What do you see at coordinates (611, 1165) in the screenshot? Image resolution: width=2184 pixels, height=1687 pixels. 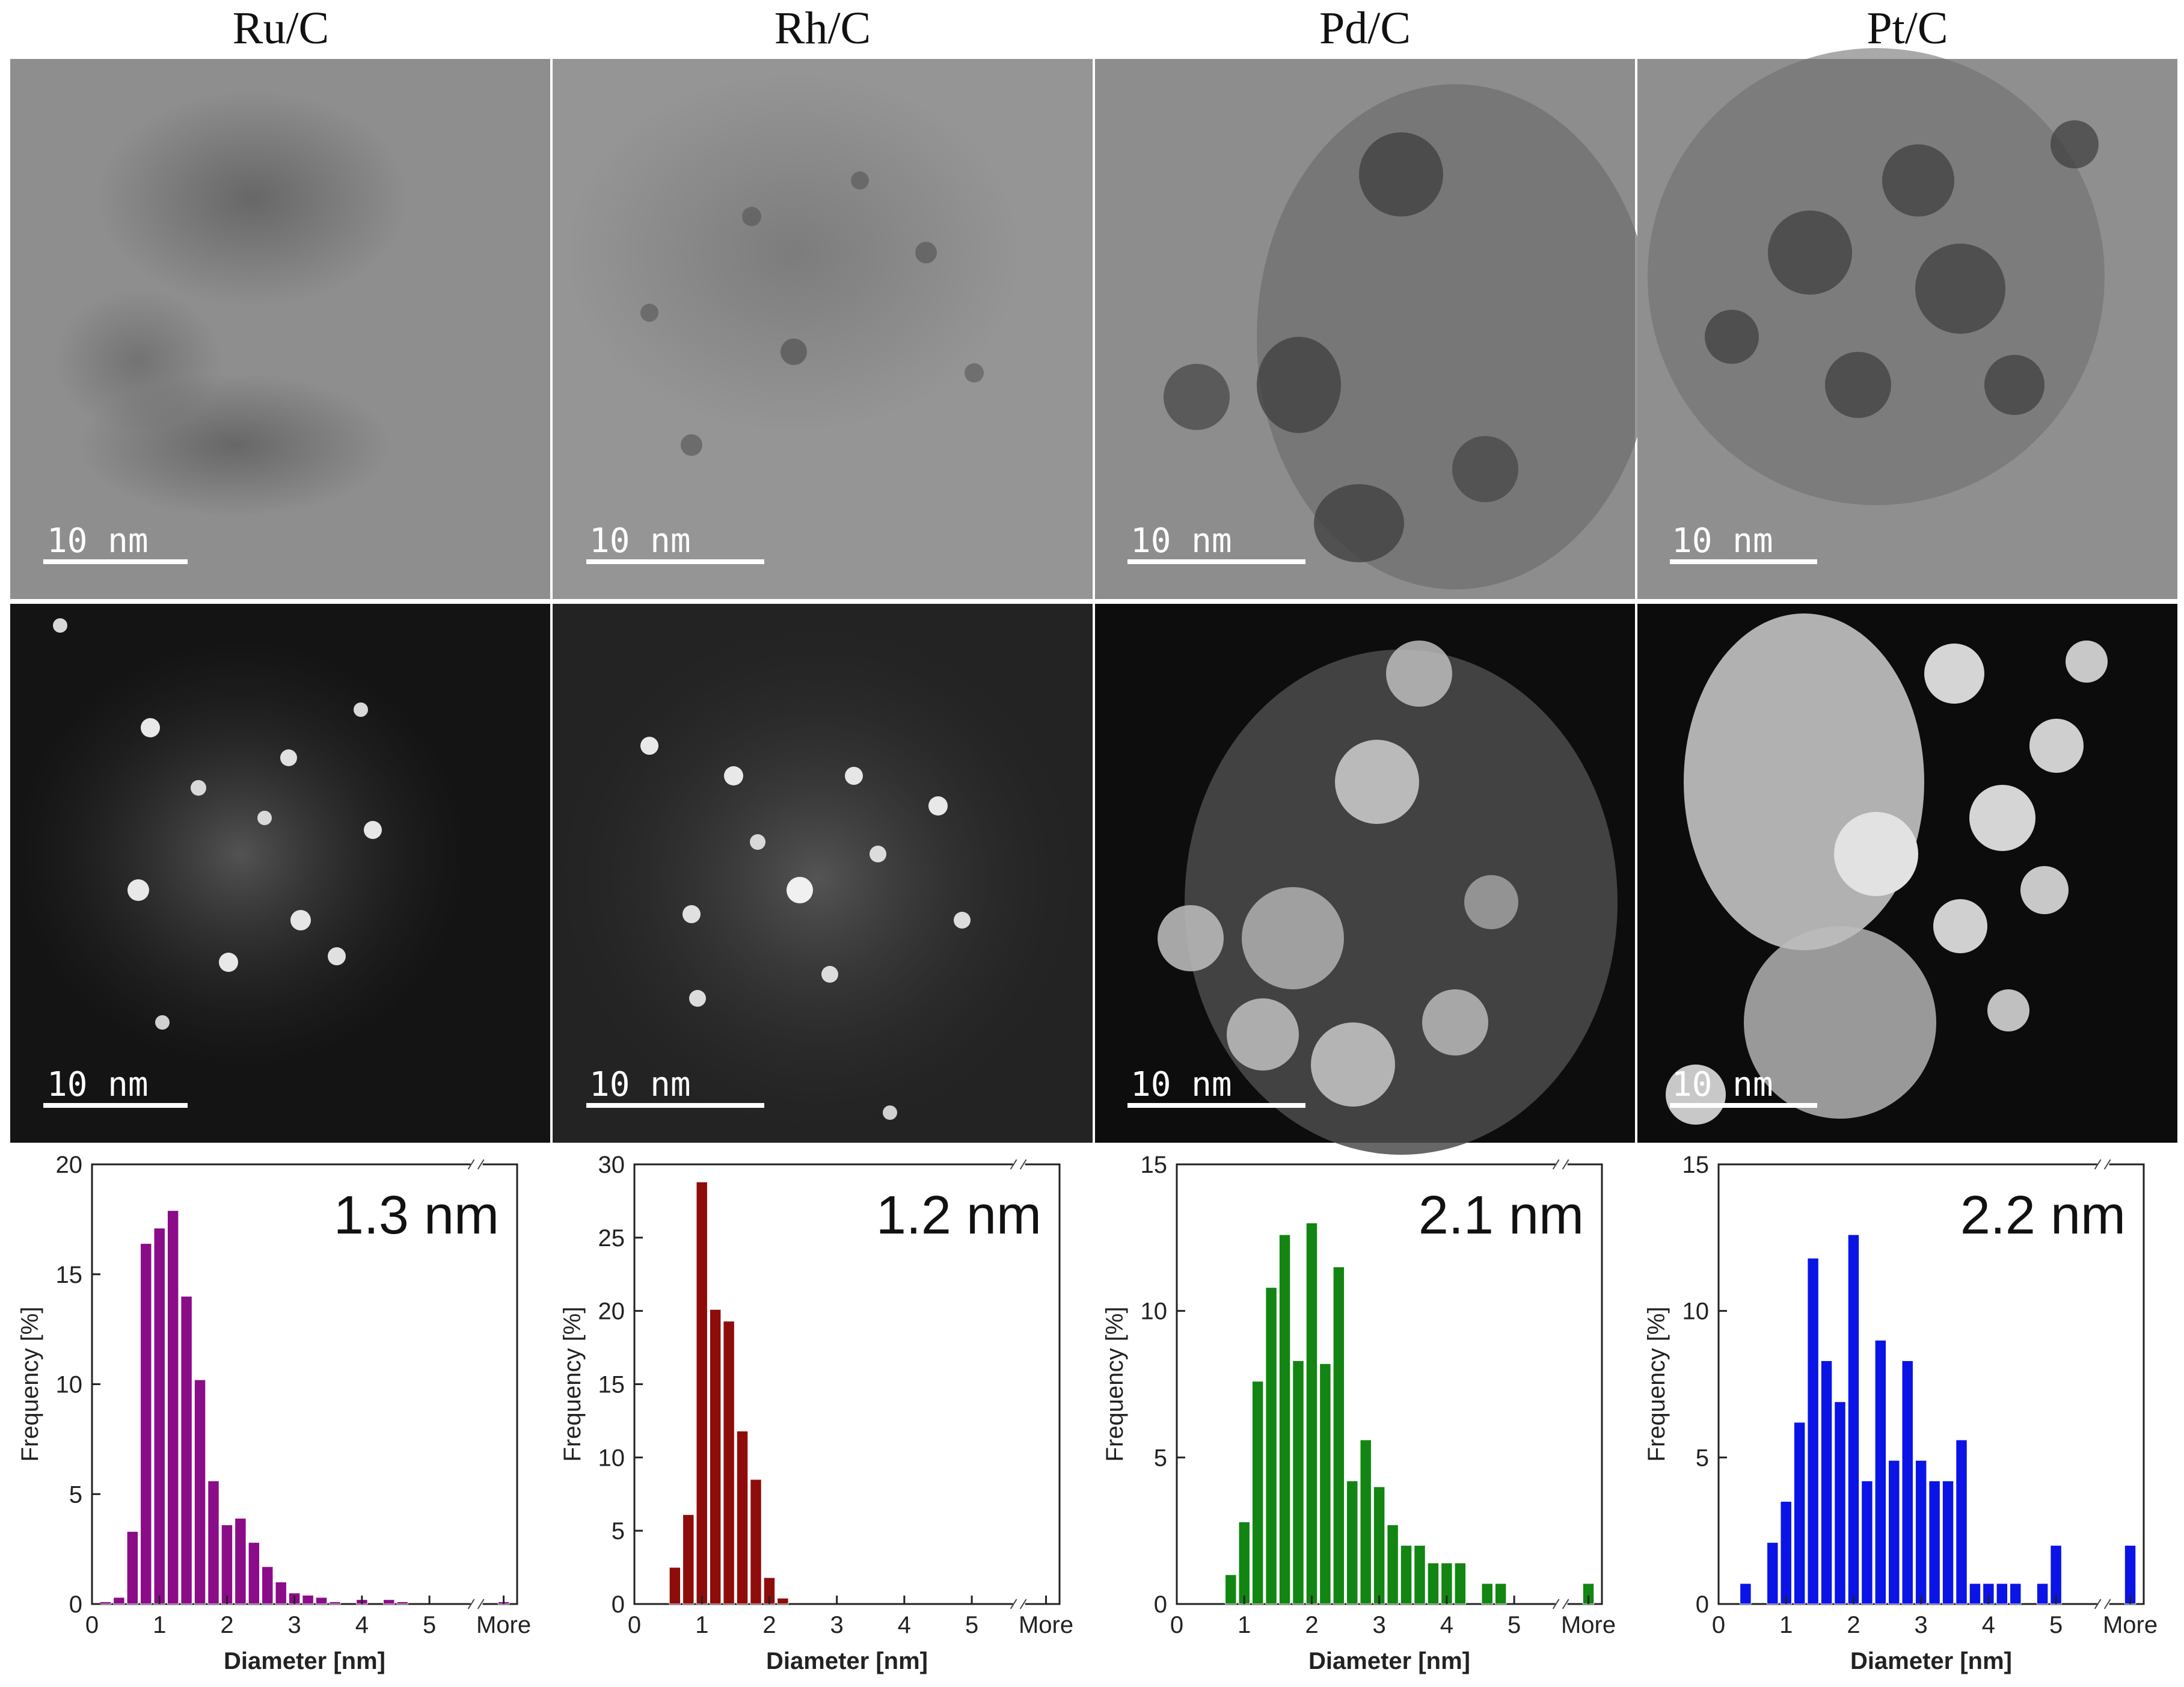 I see `y-tick-label: 30` at bounding box center [611, 1165].